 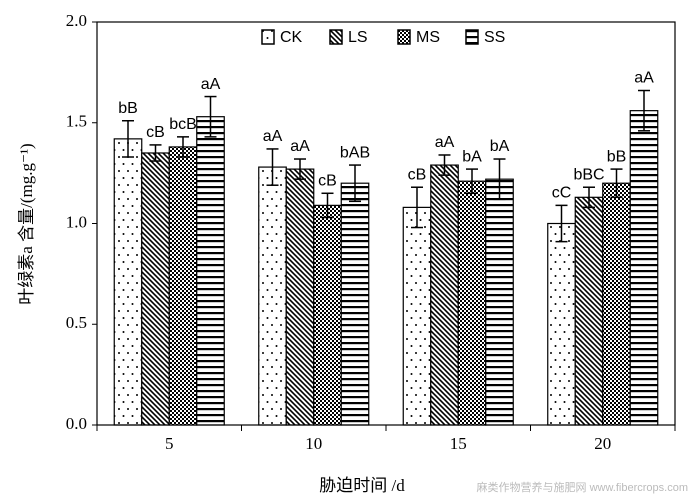 What do you see at coordinates (76, 322) in the screenshot?
I see `y-tick-label: 0.5` at bounding box center [76, 322].